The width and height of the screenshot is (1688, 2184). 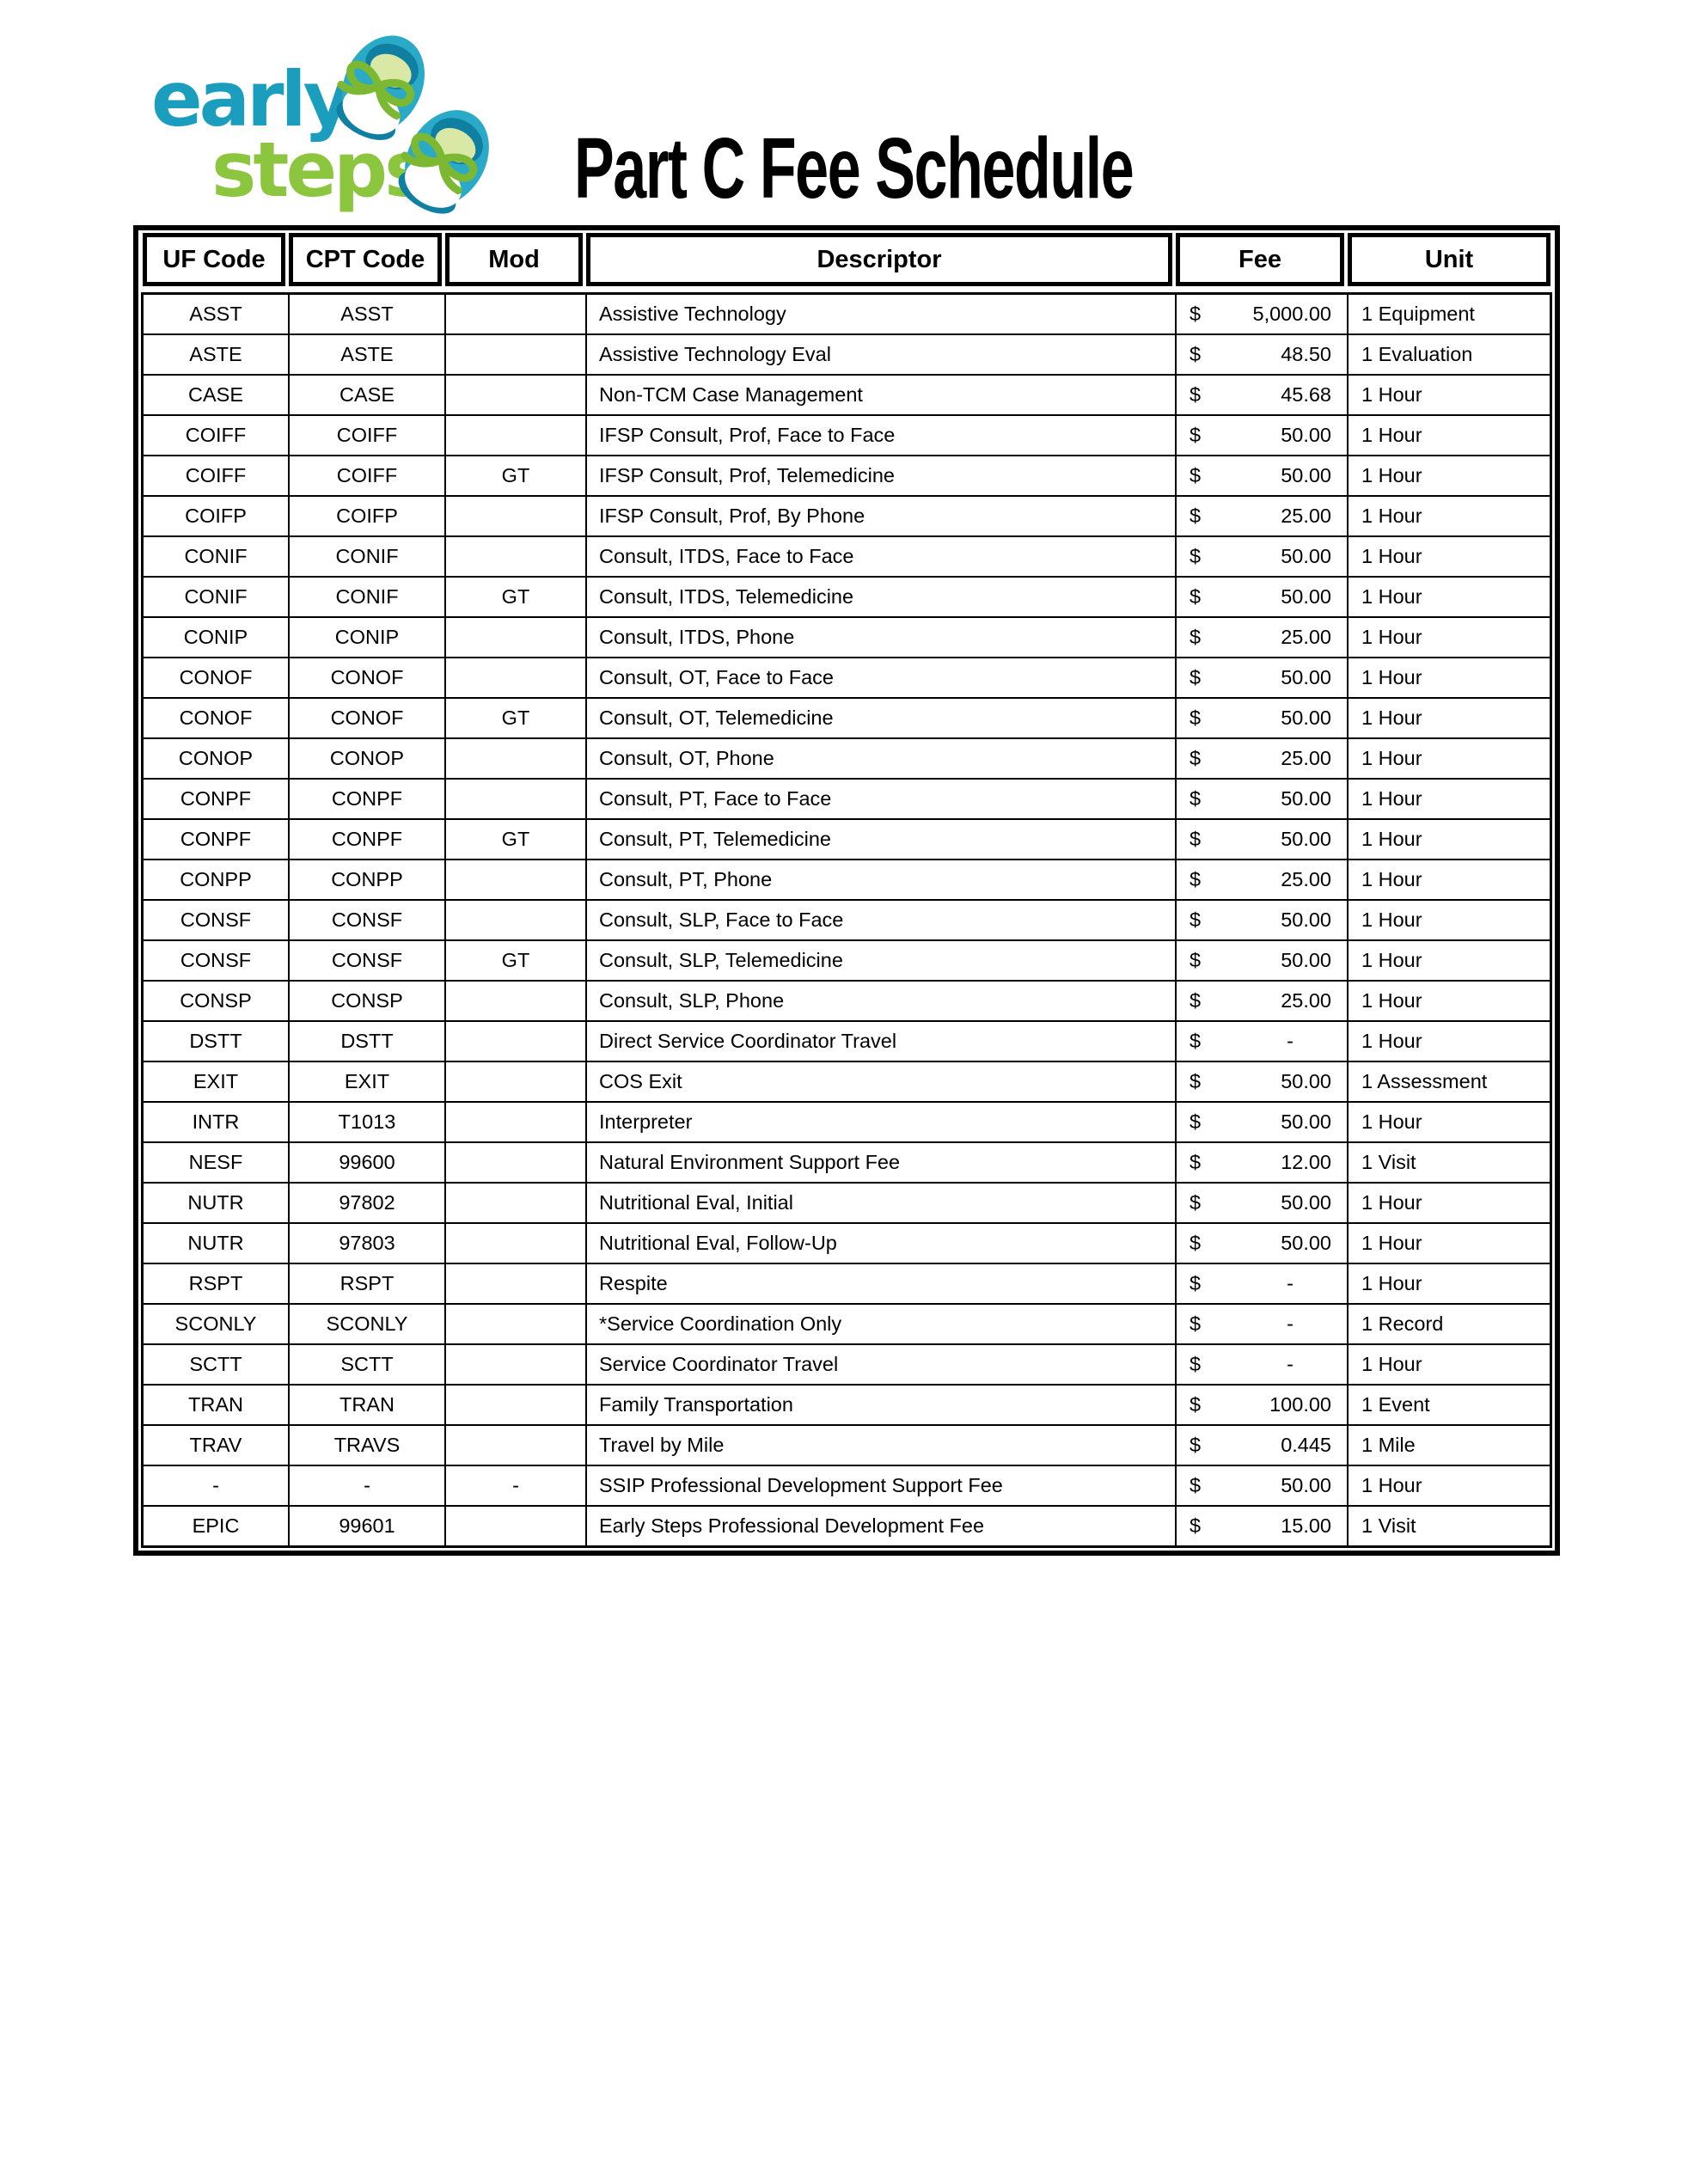 I want to click on shoelace-bow, so click(x=439, y=163).